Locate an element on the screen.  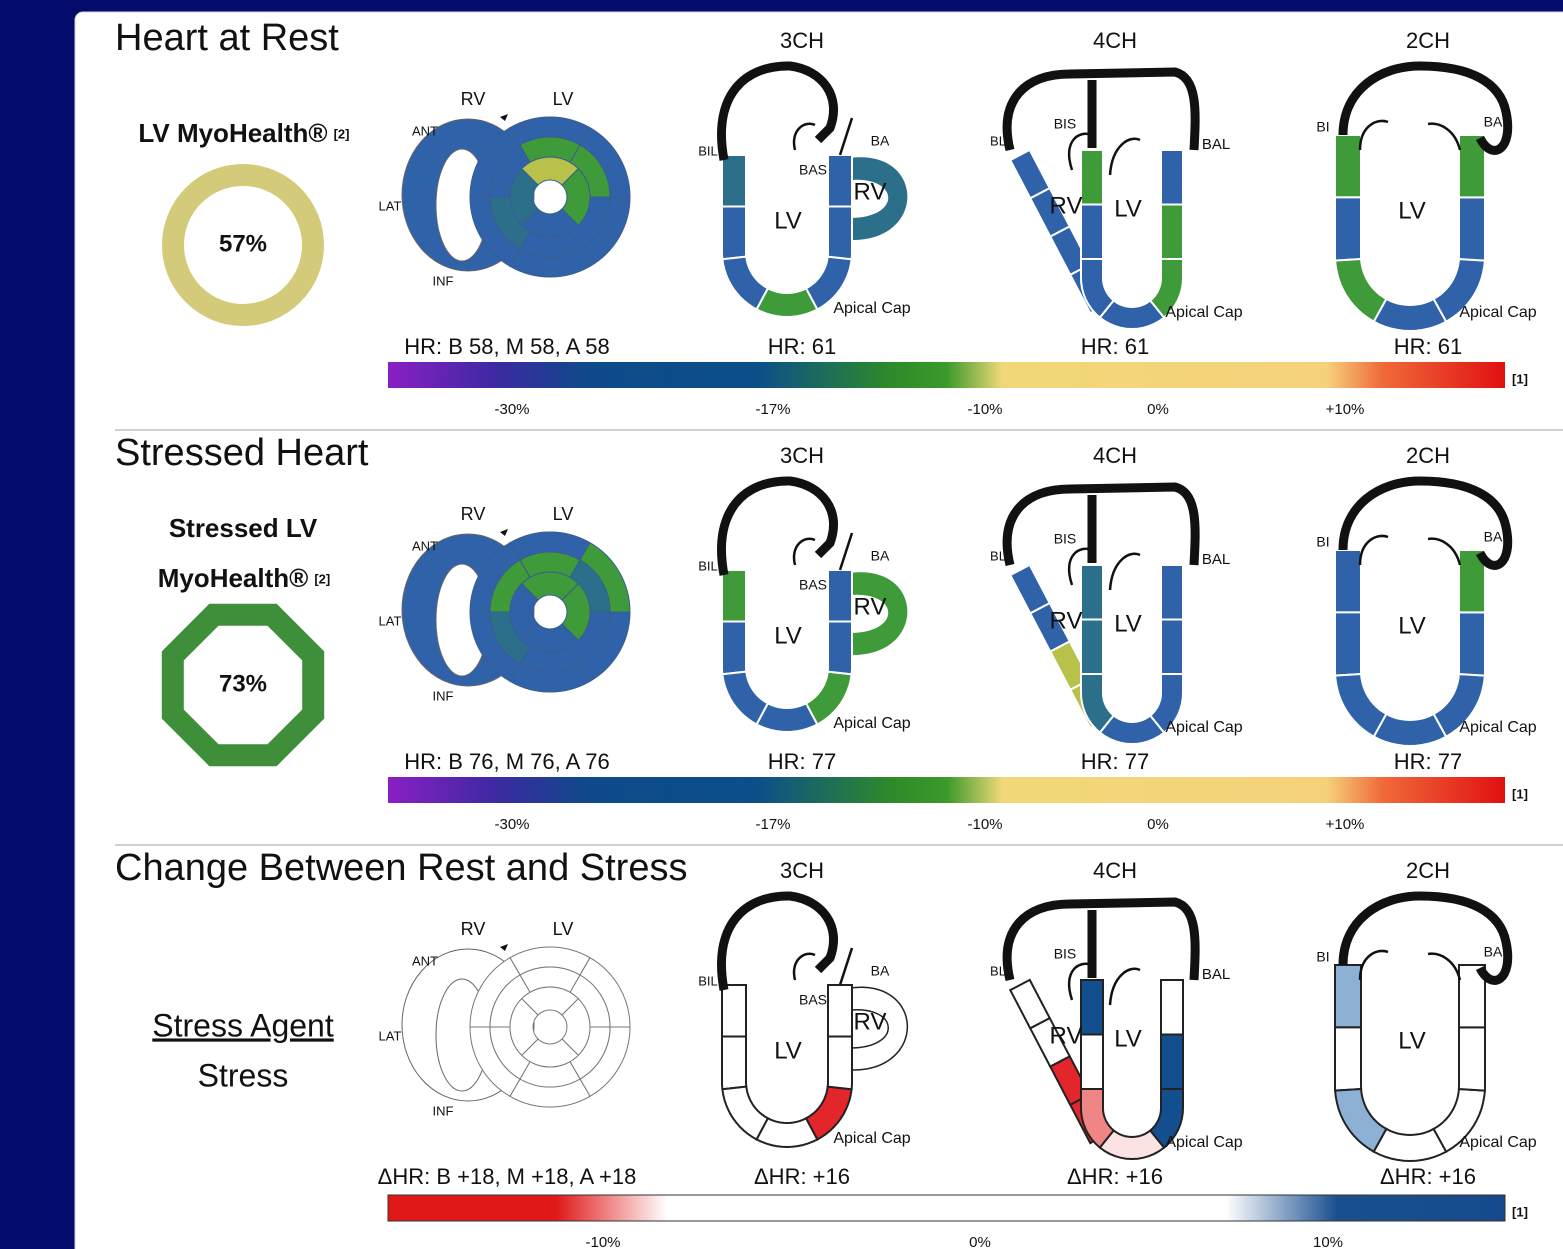
view-label: BIL is located at coordinates (708, 980).